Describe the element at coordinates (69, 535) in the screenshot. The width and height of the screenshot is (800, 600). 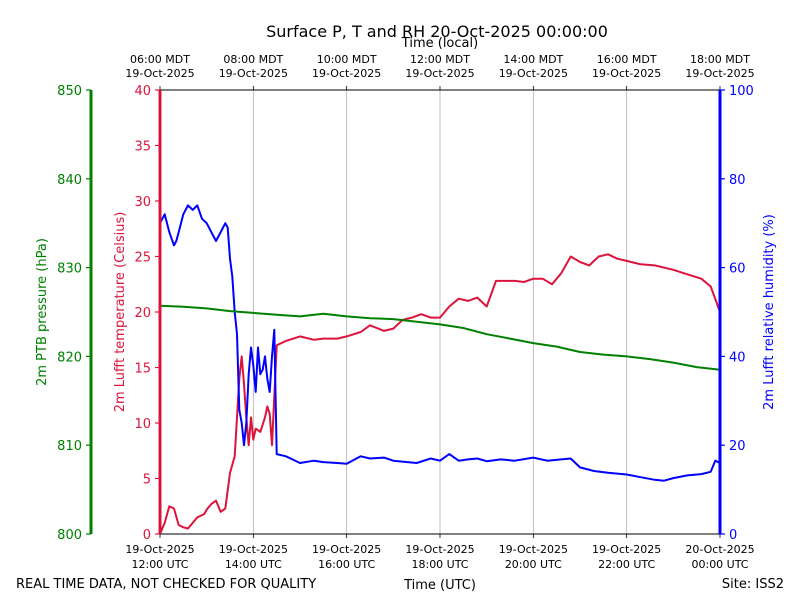
I see `pressure-axis-tick-label: 800` at that location.